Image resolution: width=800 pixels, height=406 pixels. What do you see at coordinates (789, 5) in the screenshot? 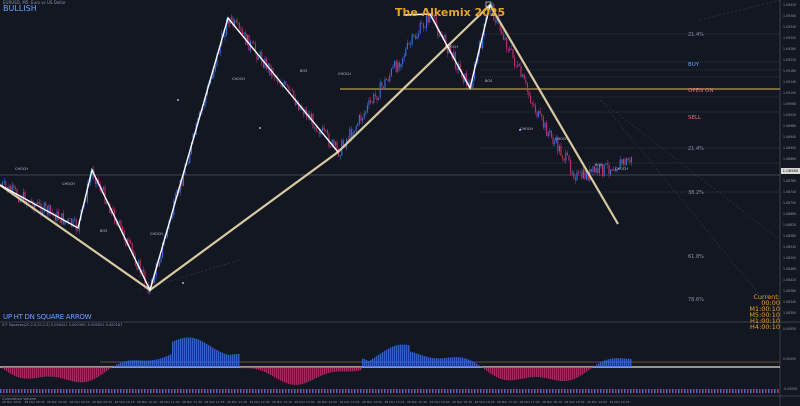
I see `price-tick: 1.09420` at bounding box center [789, 5].